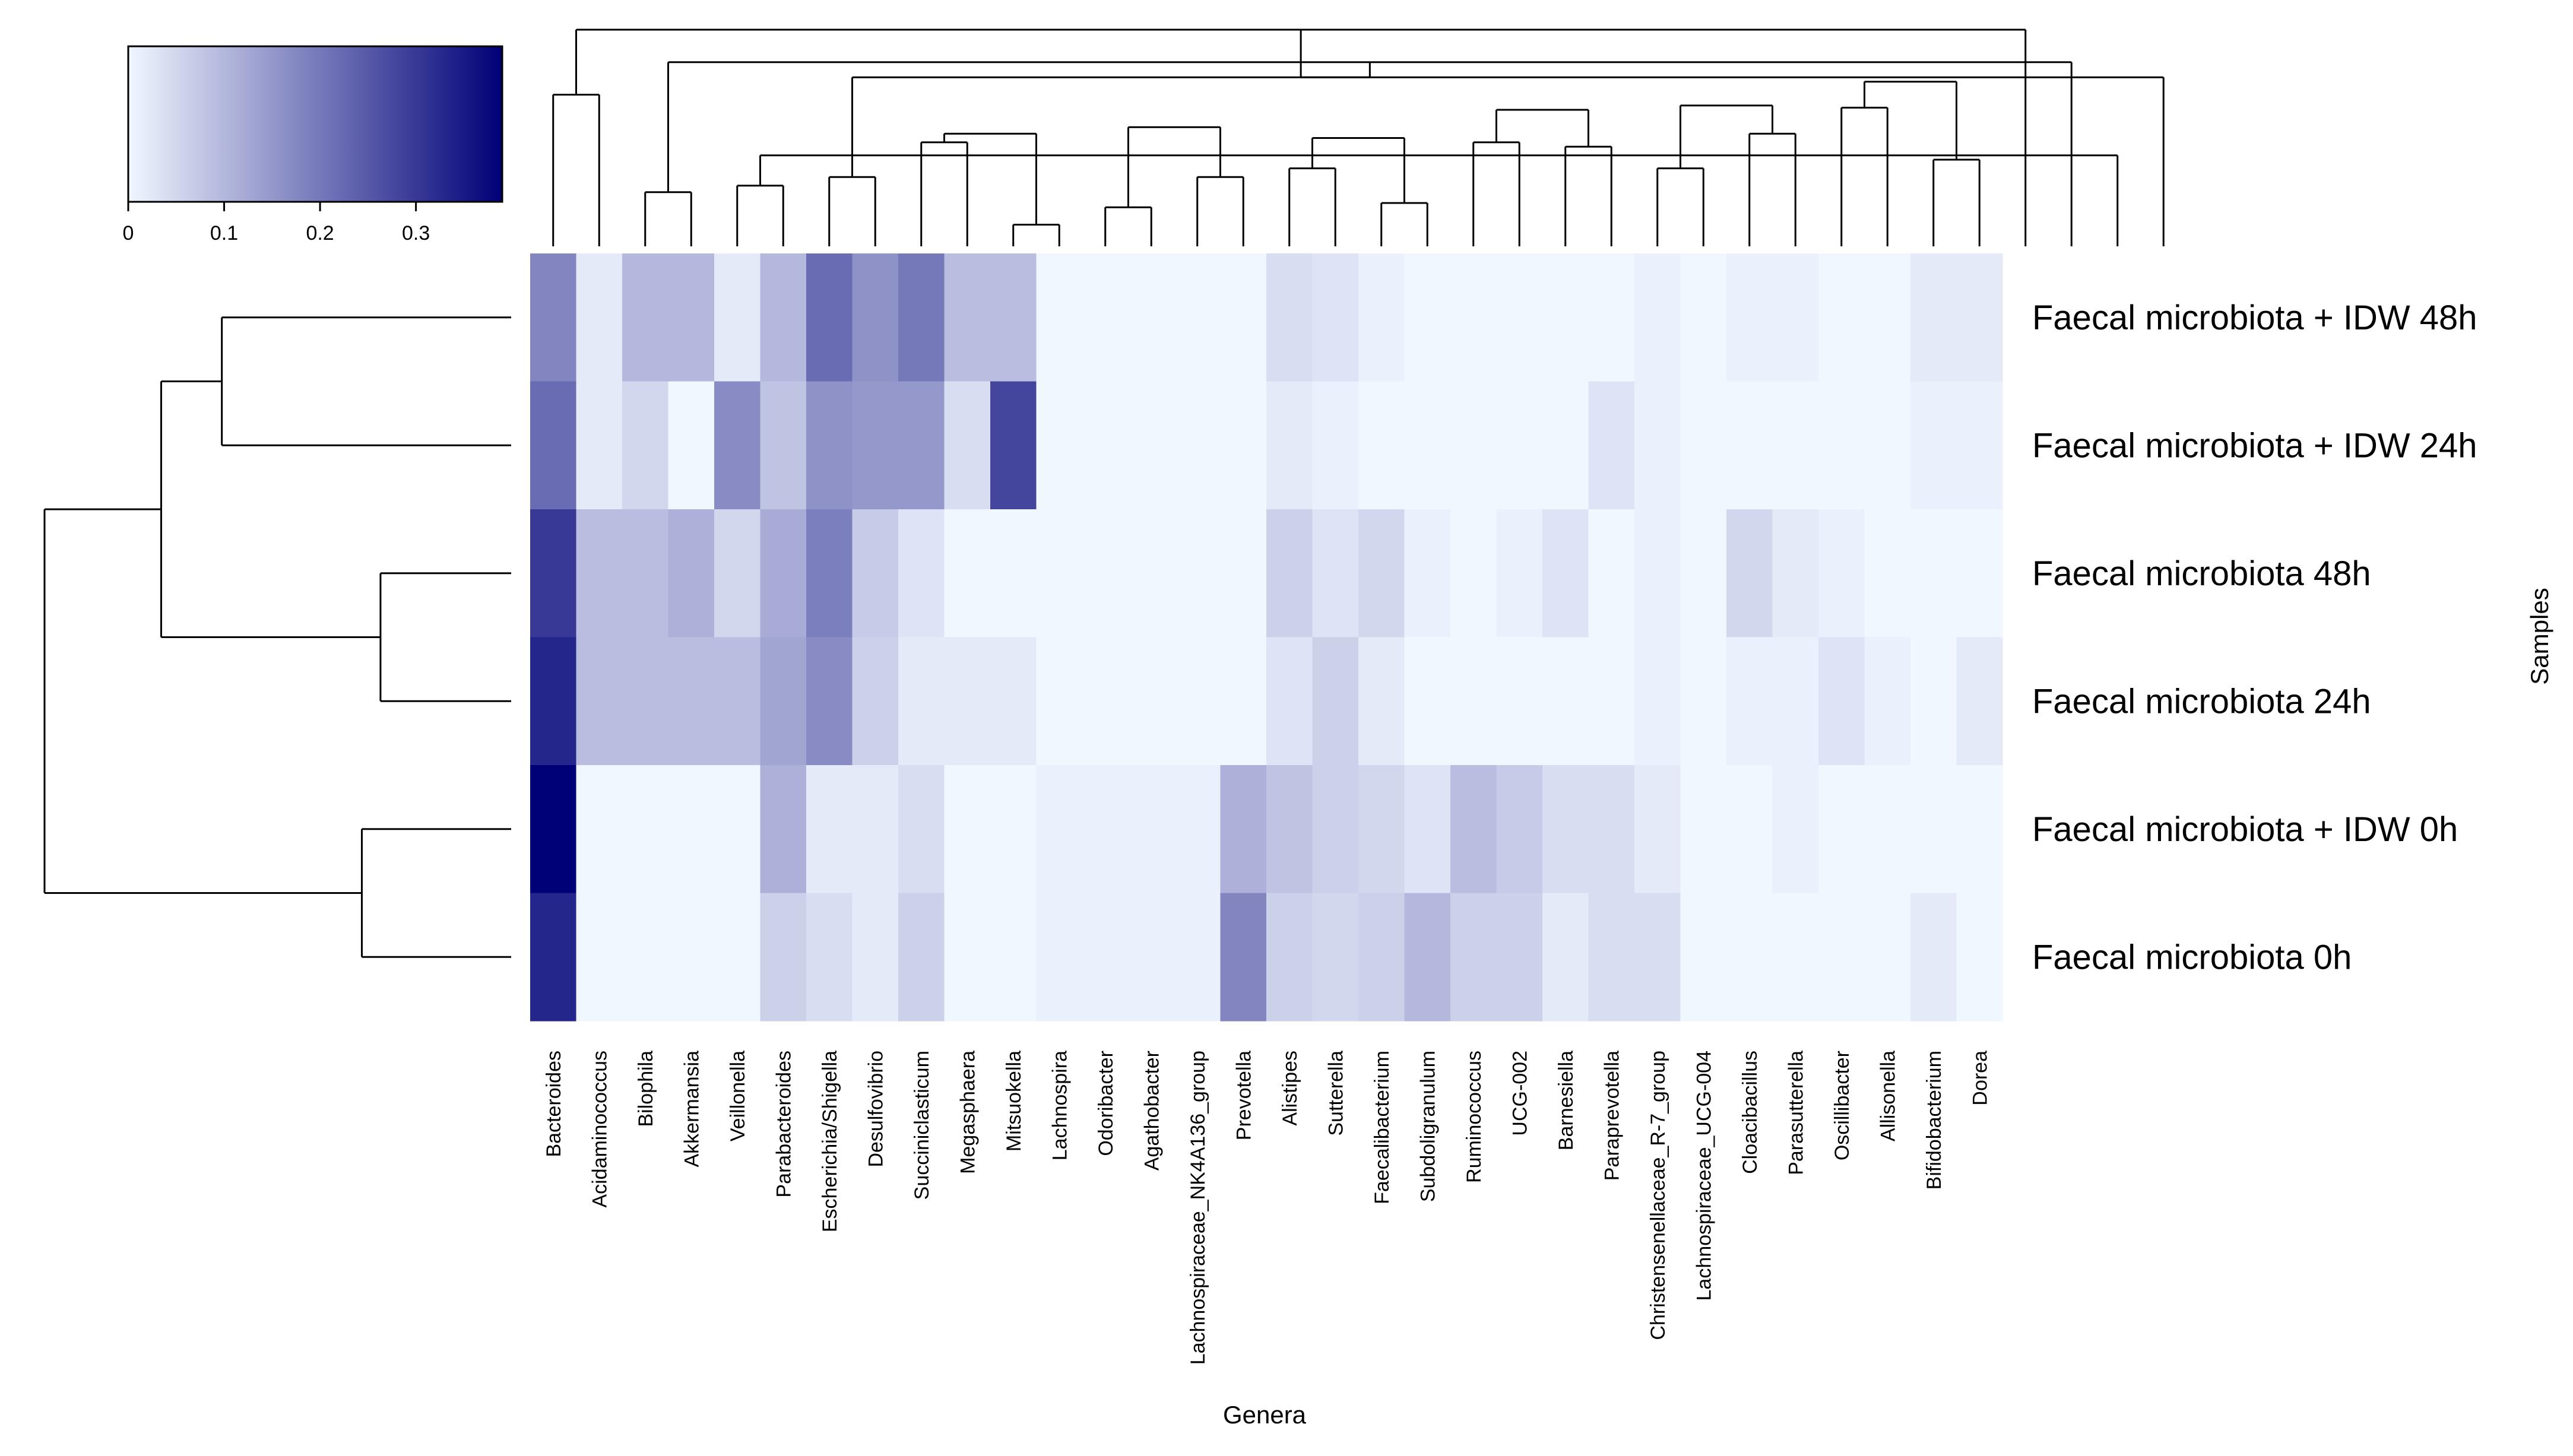  Describe the element at coordinates (738, 1096) in the screenshot. I see `column-label: Veillonella` at that location.